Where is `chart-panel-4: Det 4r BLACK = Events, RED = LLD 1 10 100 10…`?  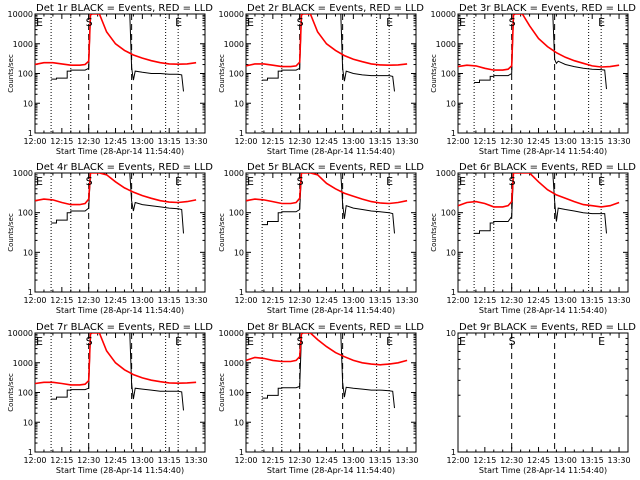 chart-panel-4: Det 4r BLACK = Events, RED = LLD 1 10 100 10… is located at coordinates (110, 238).